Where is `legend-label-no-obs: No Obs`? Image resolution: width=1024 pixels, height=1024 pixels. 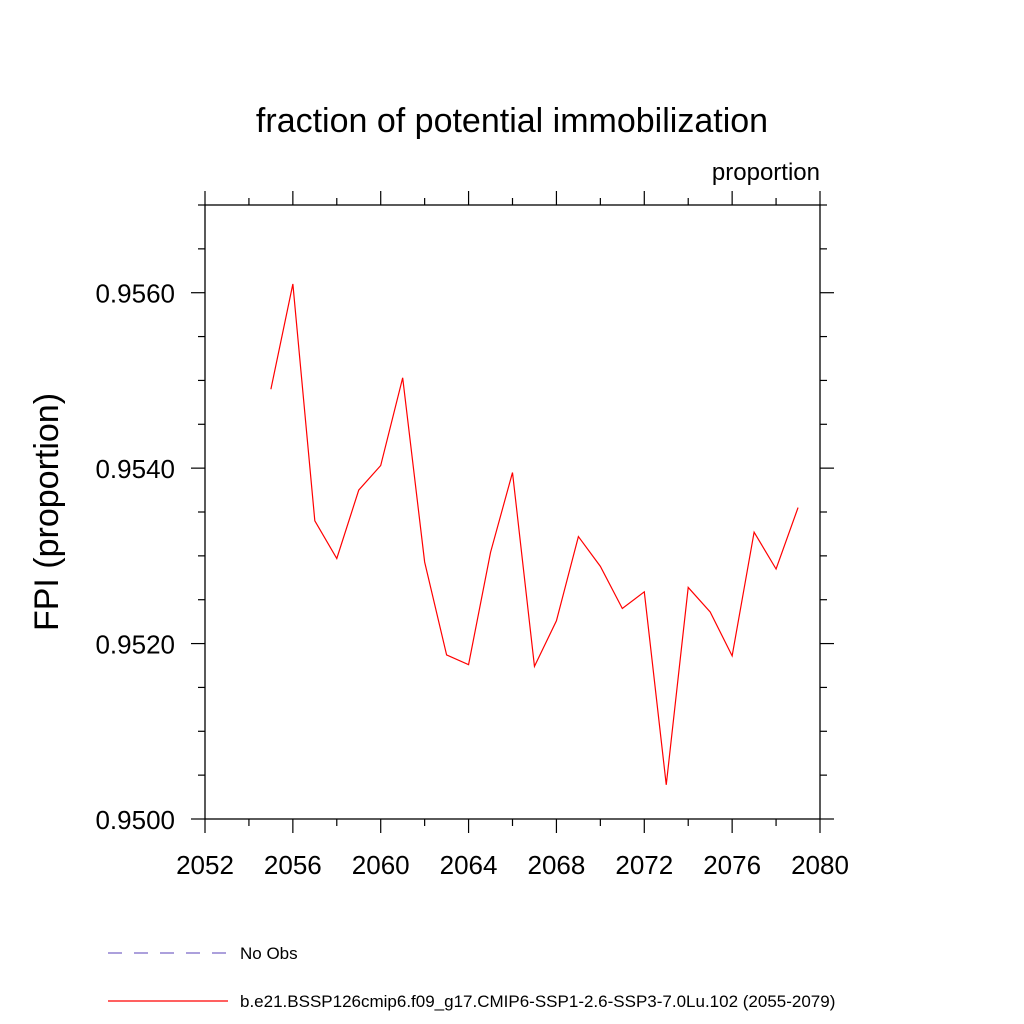 legend-label-no-obs: No Obs is located at coordinates (269, 953).